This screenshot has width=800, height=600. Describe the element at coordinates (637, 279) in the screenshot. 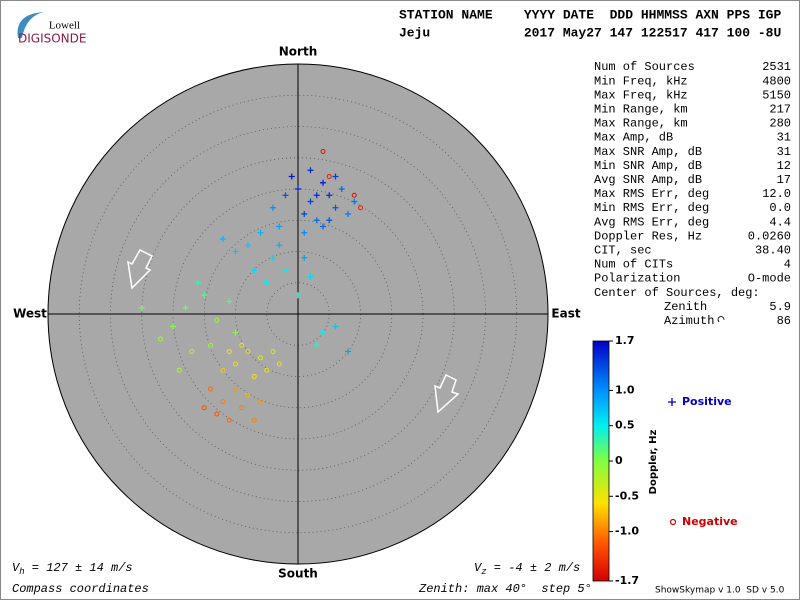

I see `stat-label: Polarization` at that location.